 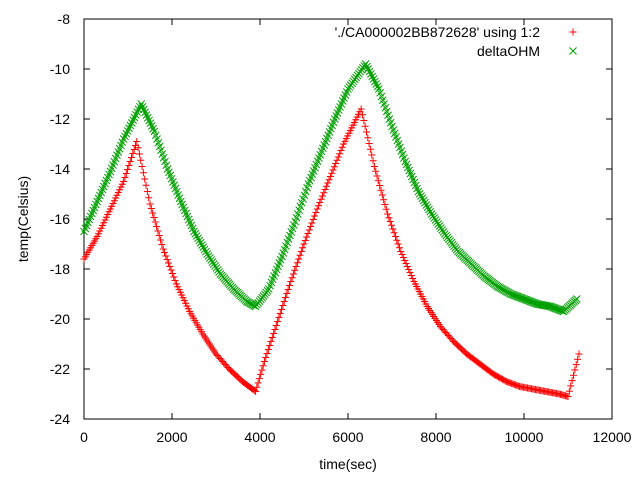 What do you see at coordinates (60, 169) in the screenshot?
I see `y-tick-label: -14` at bounding box center [60, 169].